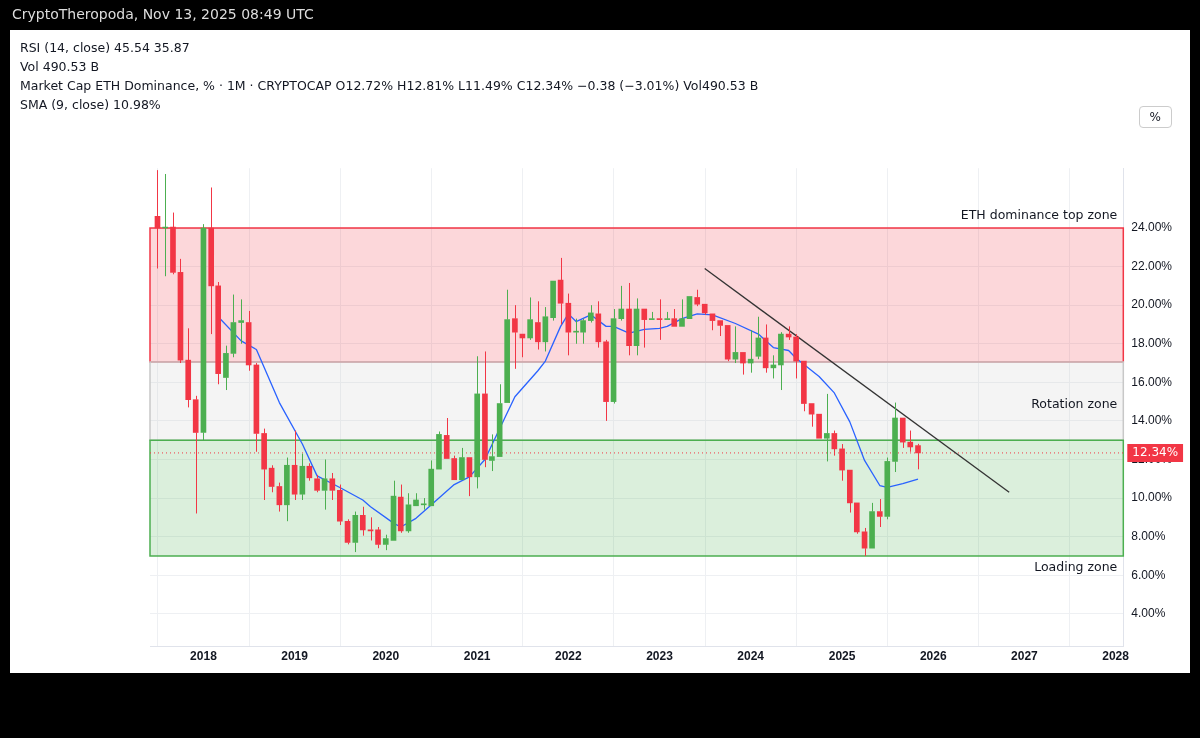 This screenshot has width=1200, height=738. Describe the element at coordinates (91, 105) in the screenshot. I see `text: SMA (9, close) 10.98%` at that location.